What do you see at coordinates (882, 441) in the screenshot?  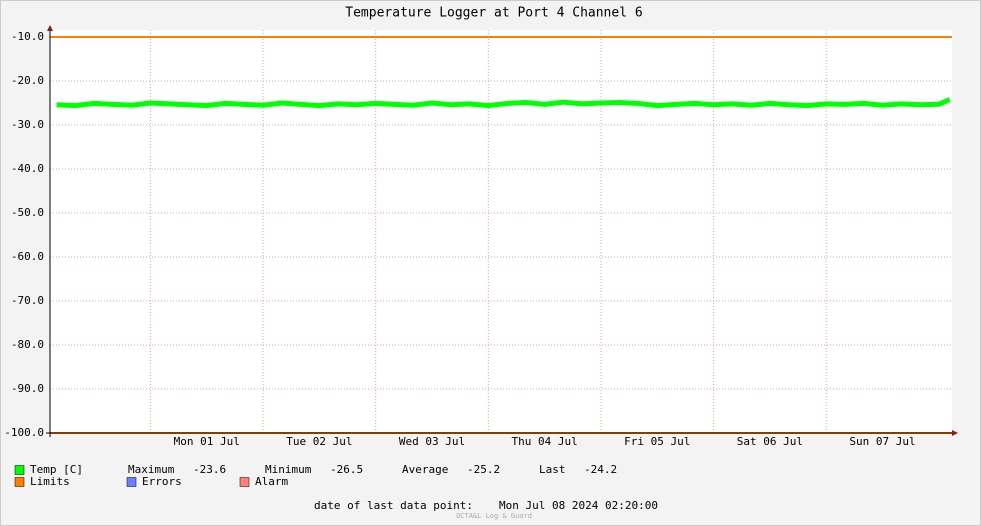 I see `x-tick-label: Sun 07 Jul` at bounding box center [882, 441].